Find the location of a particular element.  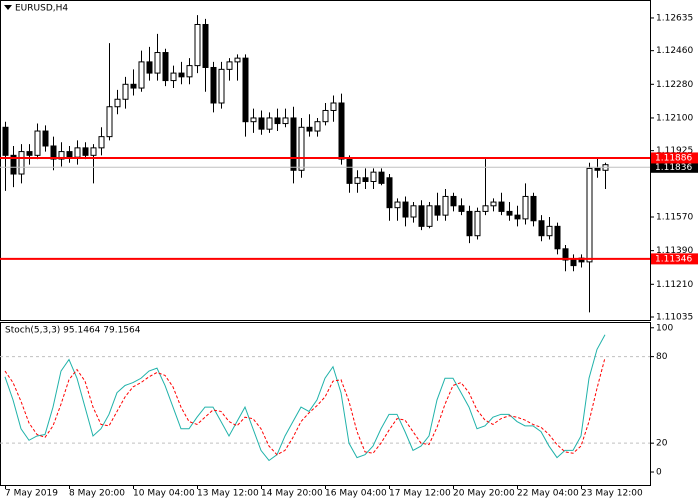

y-tick-label: 100 is located at coordinates (664, 328).